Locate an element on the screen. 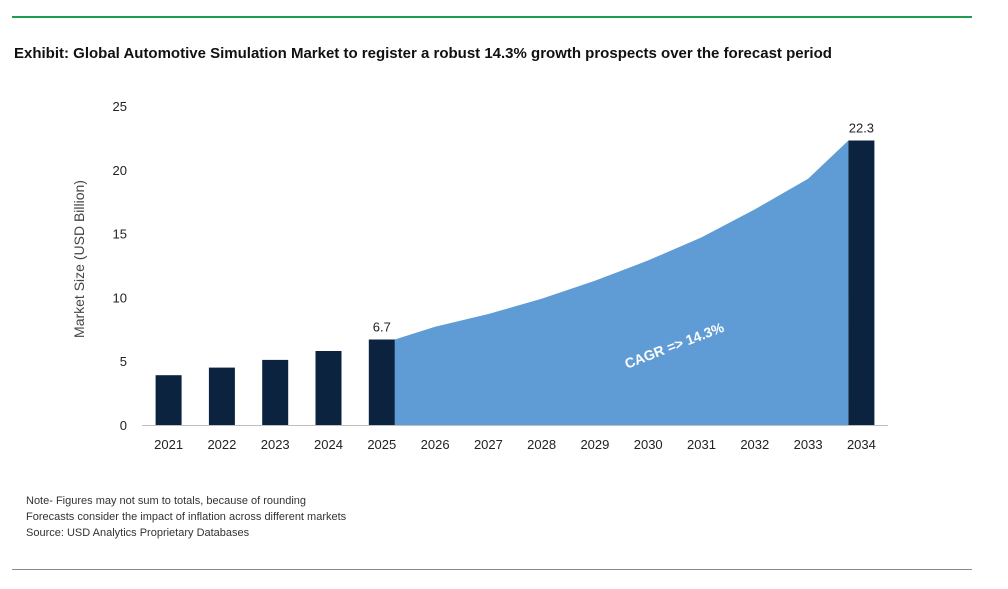  x-tick-2021: 2021 is located at coordinates (168, 444).